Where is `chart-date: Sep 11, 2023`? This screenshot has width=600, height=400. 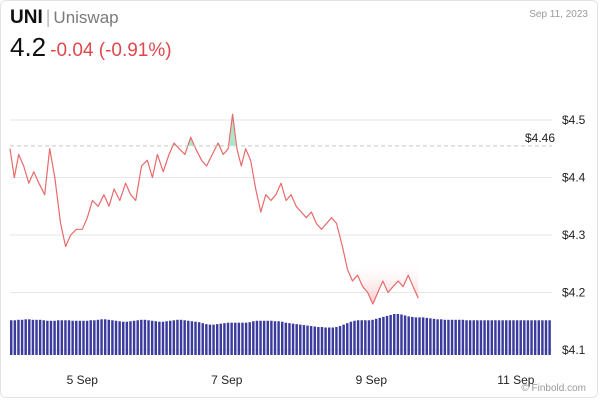
chart-date: Sep 11, 2023 is located at coordinates (558, 14).